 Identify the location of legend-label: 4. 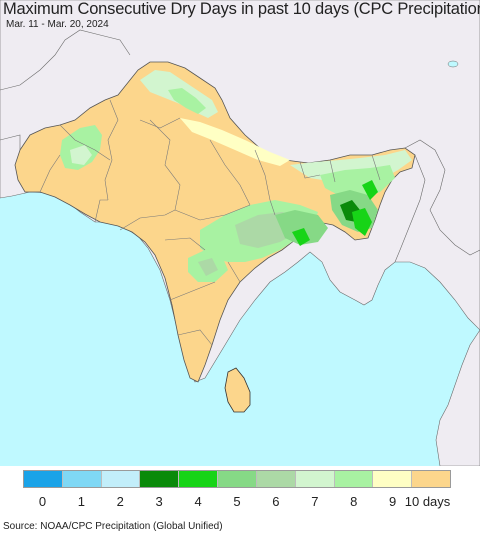
(198, 501).